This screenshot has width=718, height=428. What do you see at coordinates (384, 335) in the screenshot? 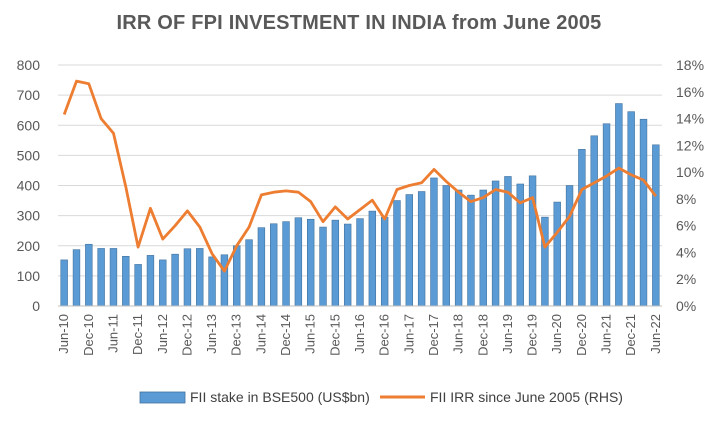
I see `x-tick-label: Dec-16` at bounding box center [384, 335].